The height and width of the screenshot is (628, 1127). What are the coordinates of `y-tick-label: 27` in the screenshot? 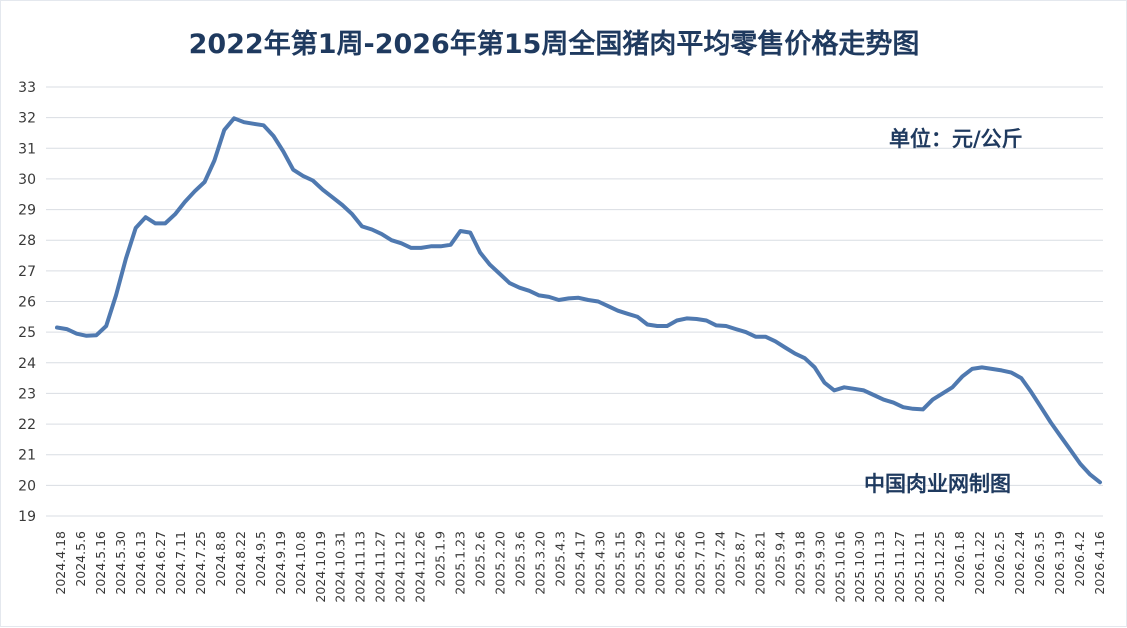 It's located at (27, 272).